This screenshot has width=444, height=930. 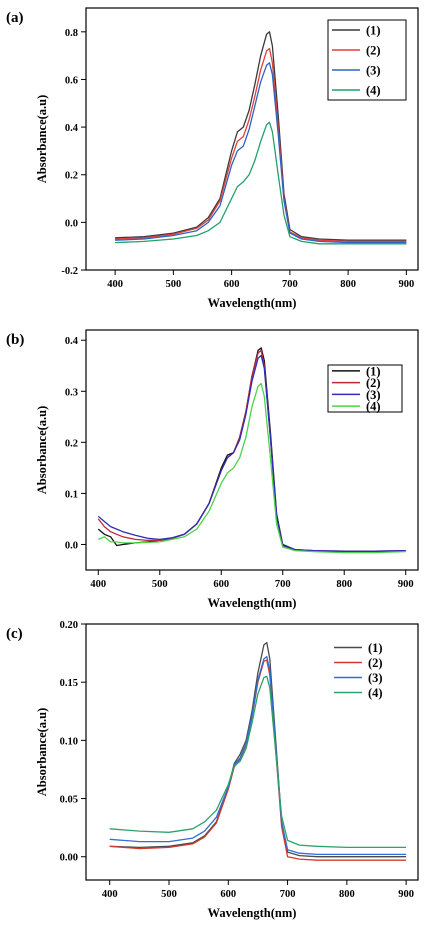 I want to click on y-tick-label: 0.10, so click(x=69, y=741).